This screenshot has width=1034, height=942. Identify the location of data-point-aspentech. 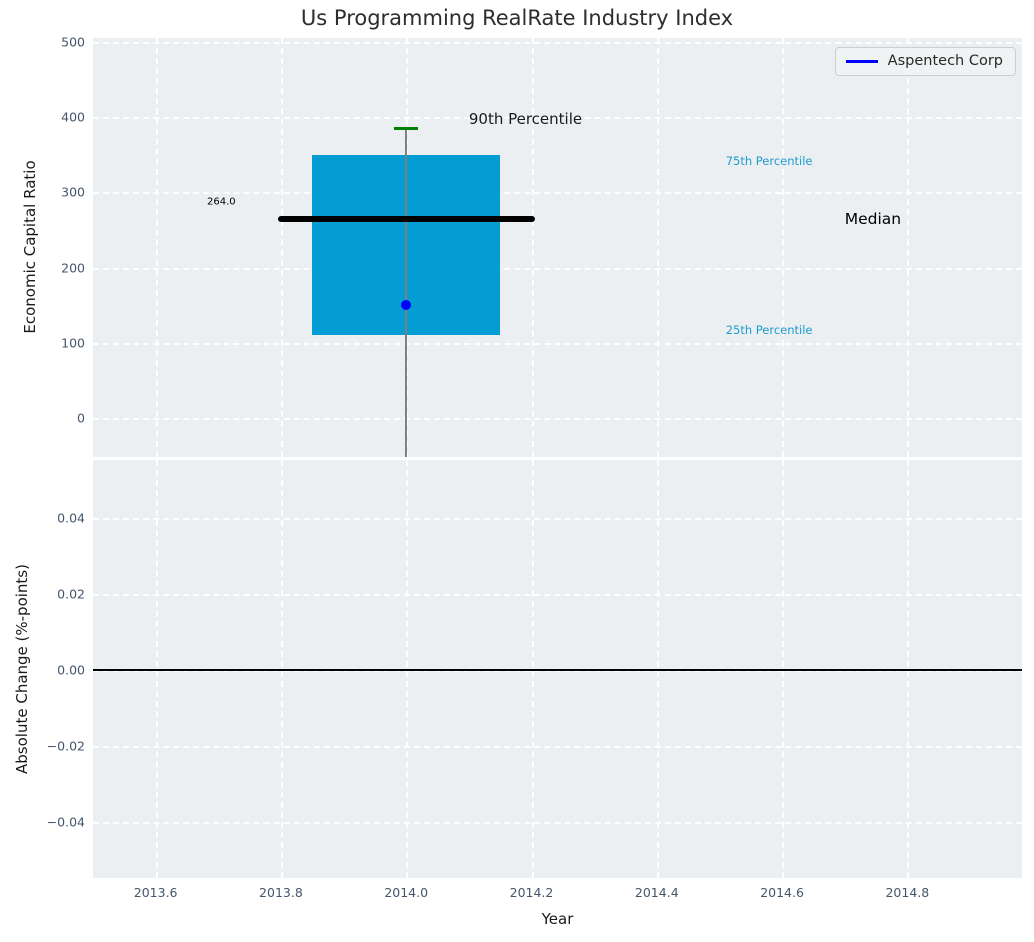
(406, 305).